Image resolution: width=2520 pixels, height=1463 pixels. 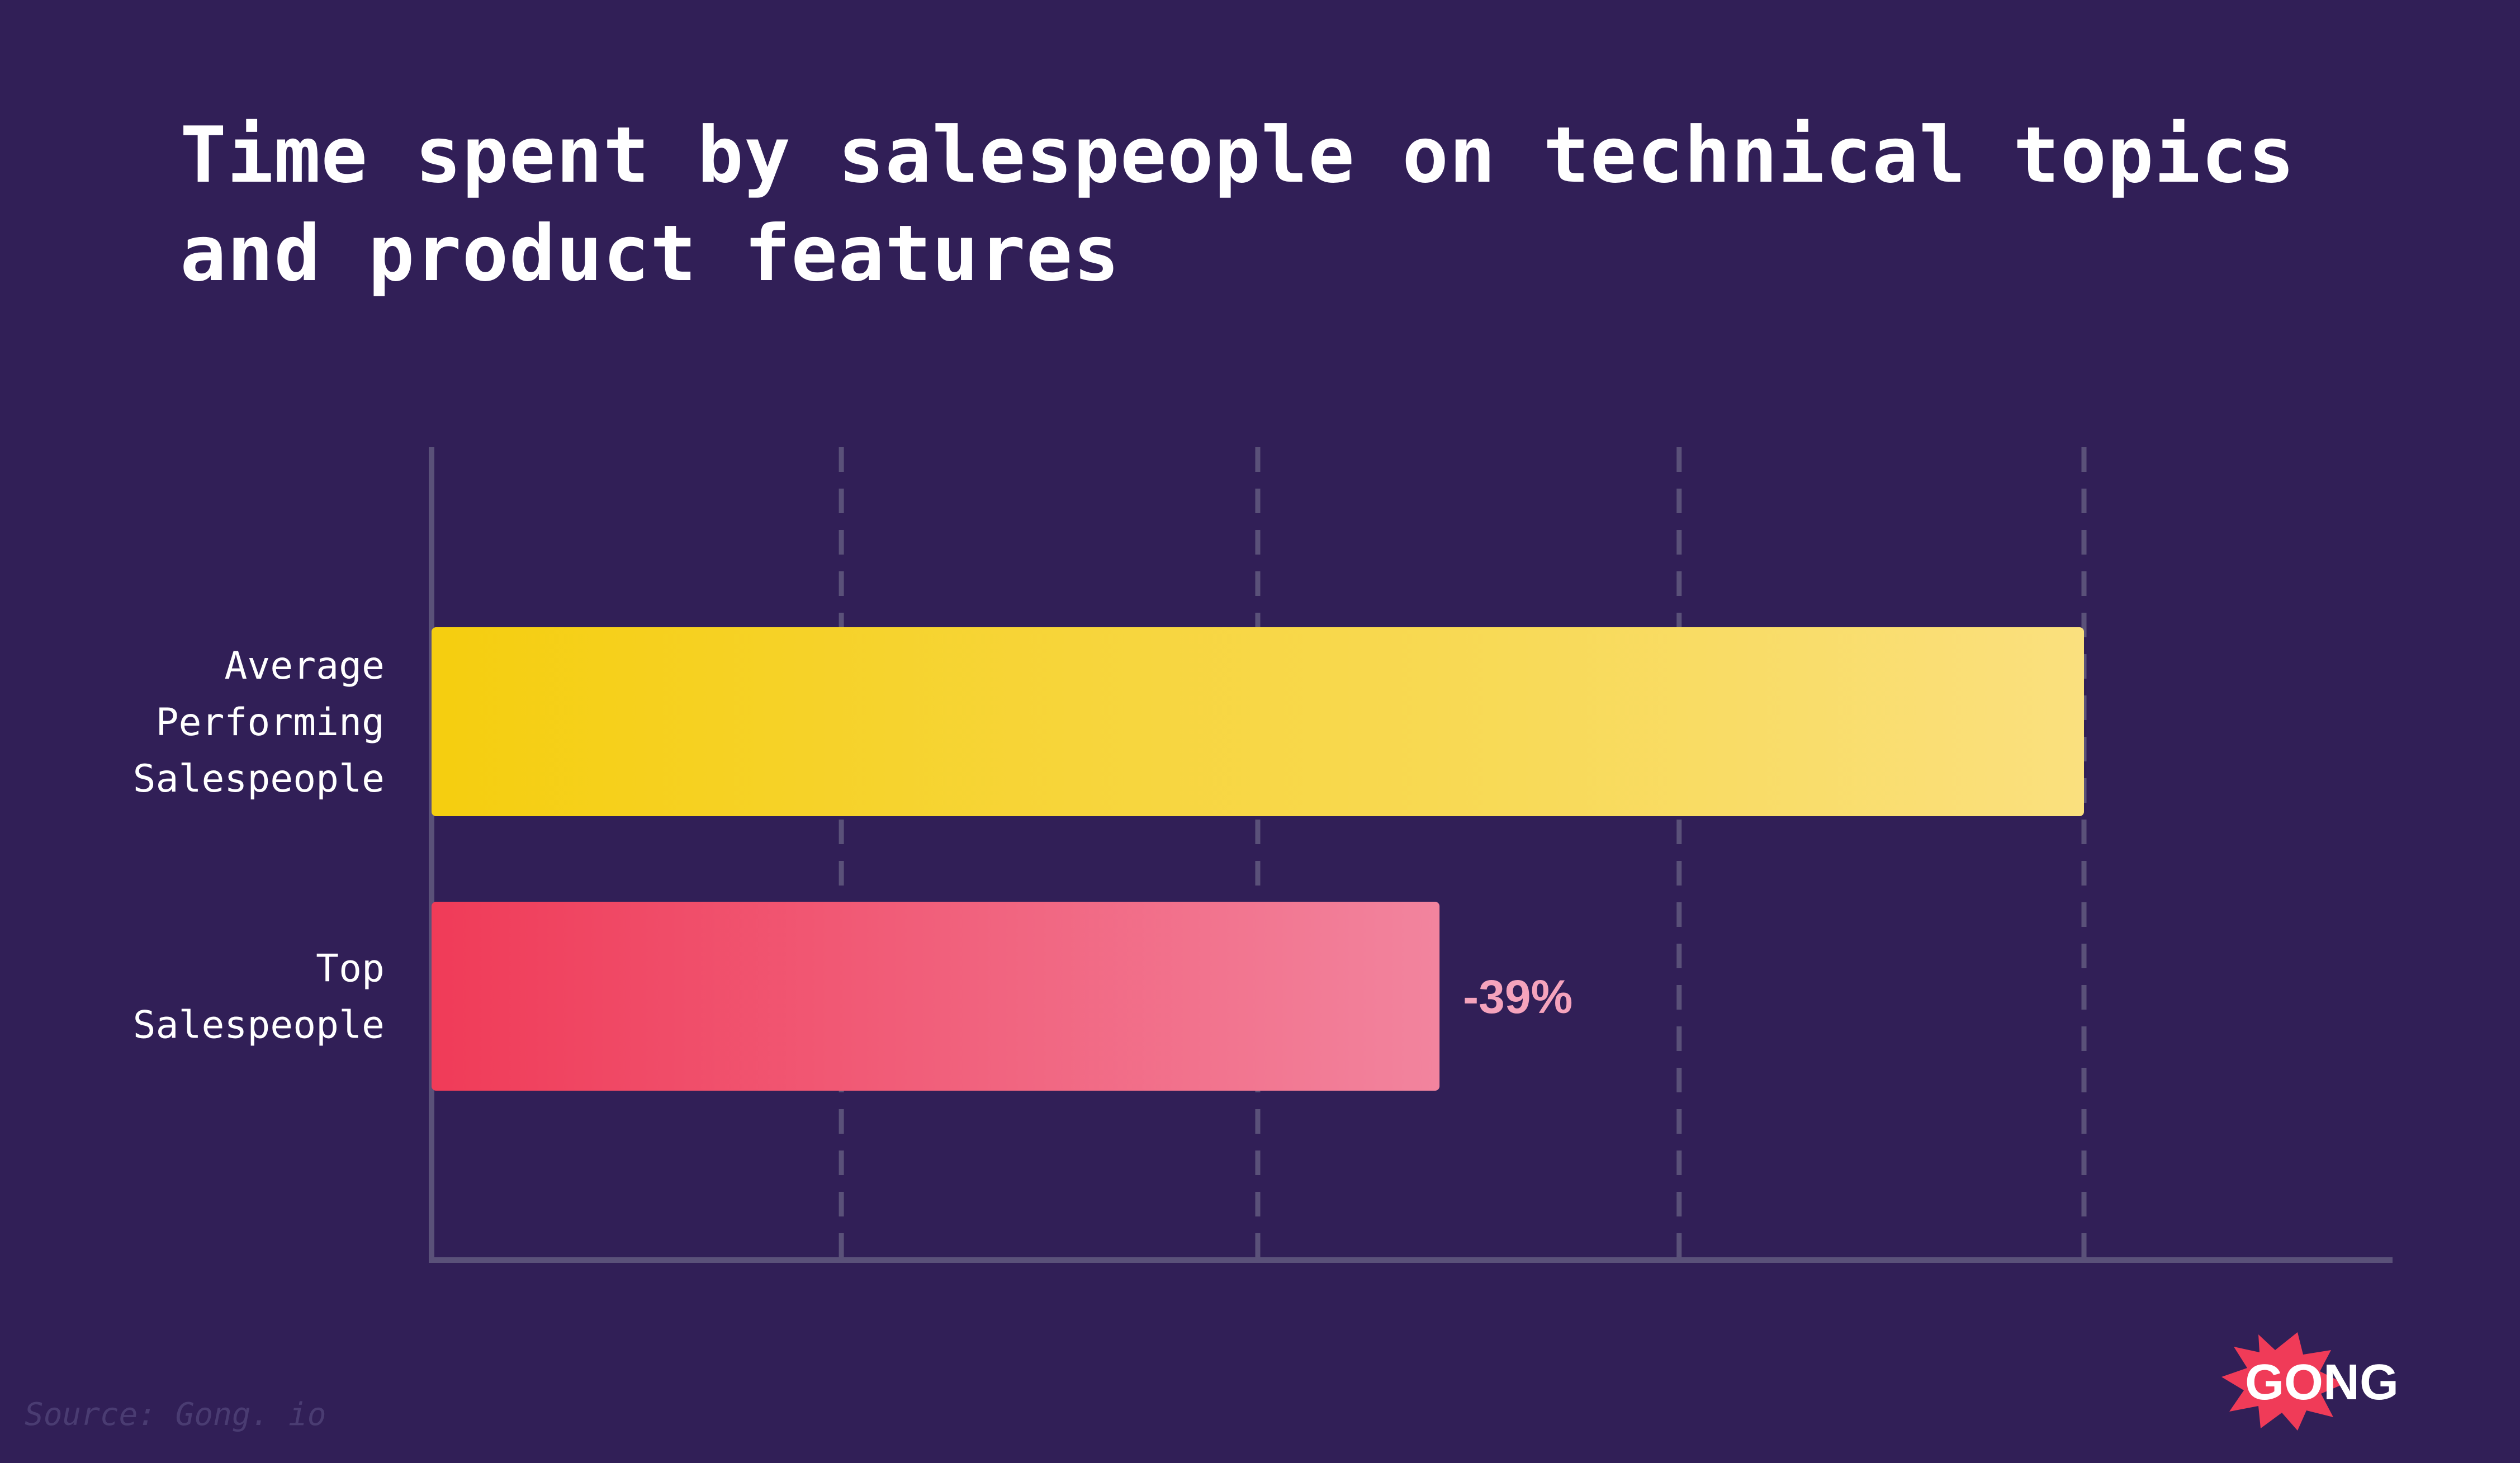 I want to click on data-label: -39%, so click(x=1517, y=996).